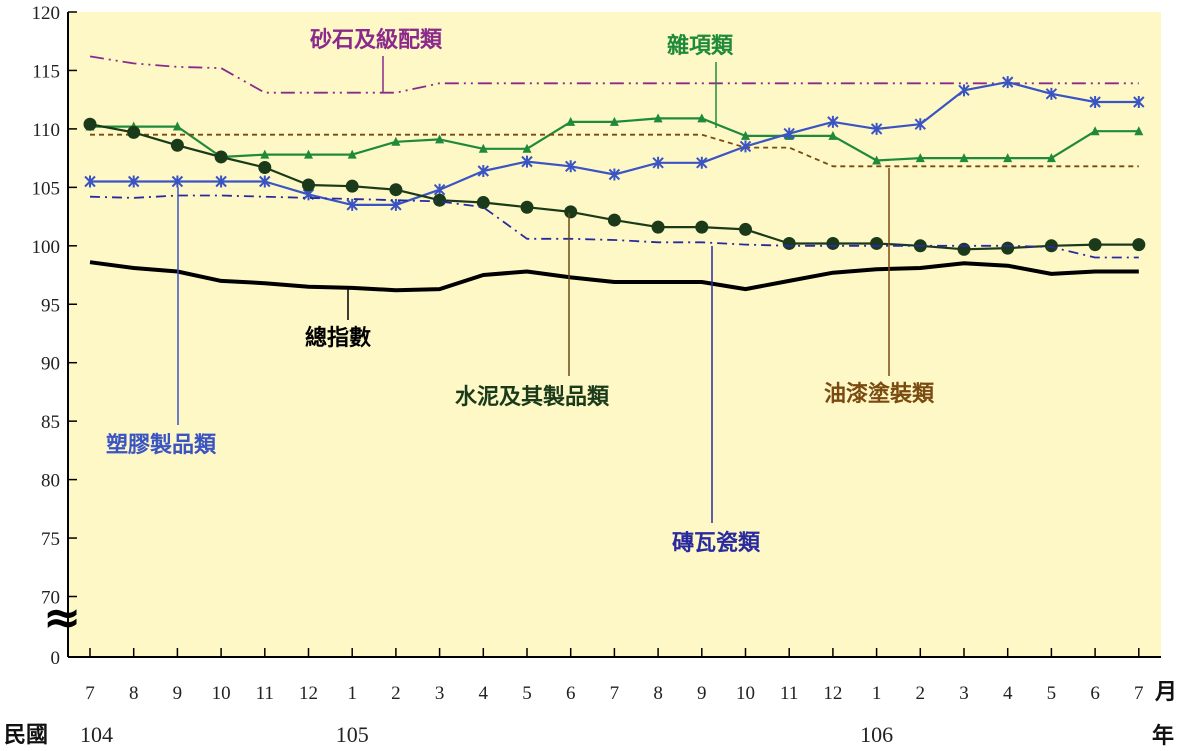  Describe the element at coordinates (876, 734) in the screenshot. I see `year-label: 106` at that location.